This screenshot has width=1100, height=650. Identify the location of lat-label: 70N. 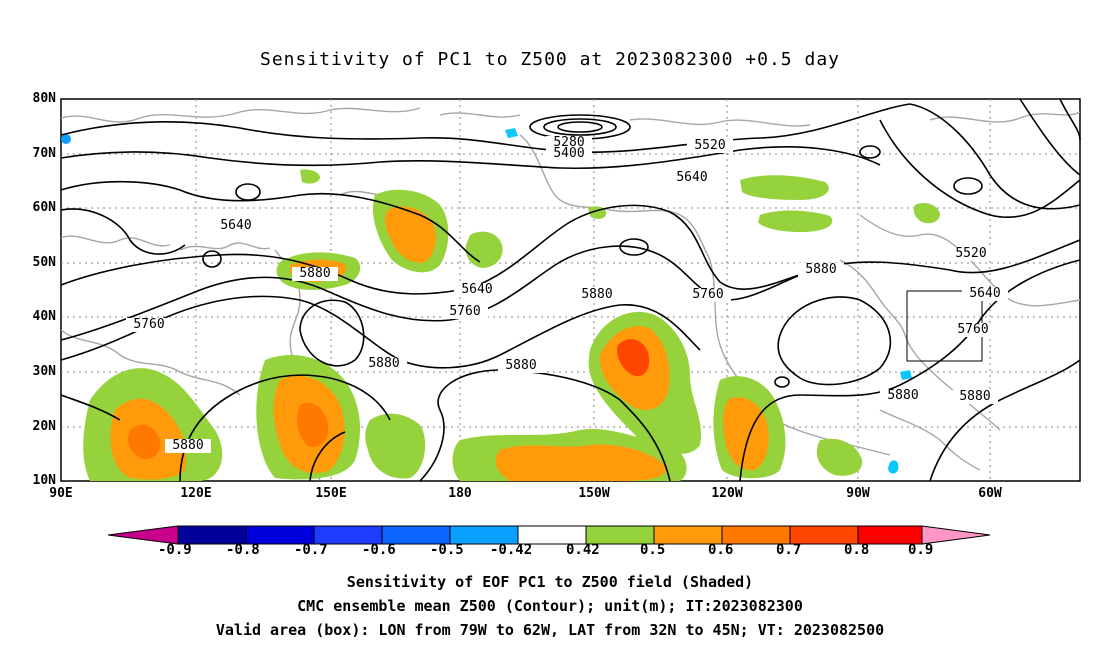
(44, 153).